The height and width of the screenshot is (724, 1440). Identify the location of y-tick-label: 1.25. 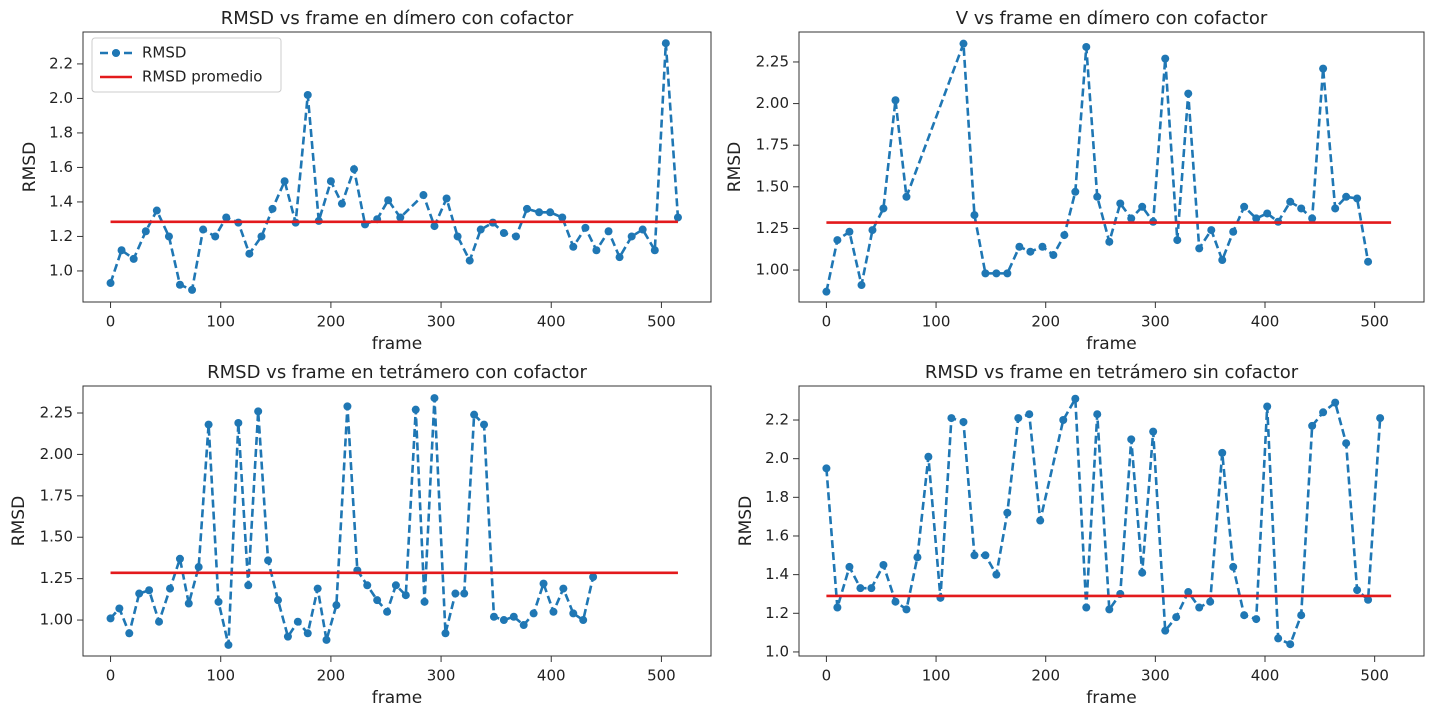
(56, 578).